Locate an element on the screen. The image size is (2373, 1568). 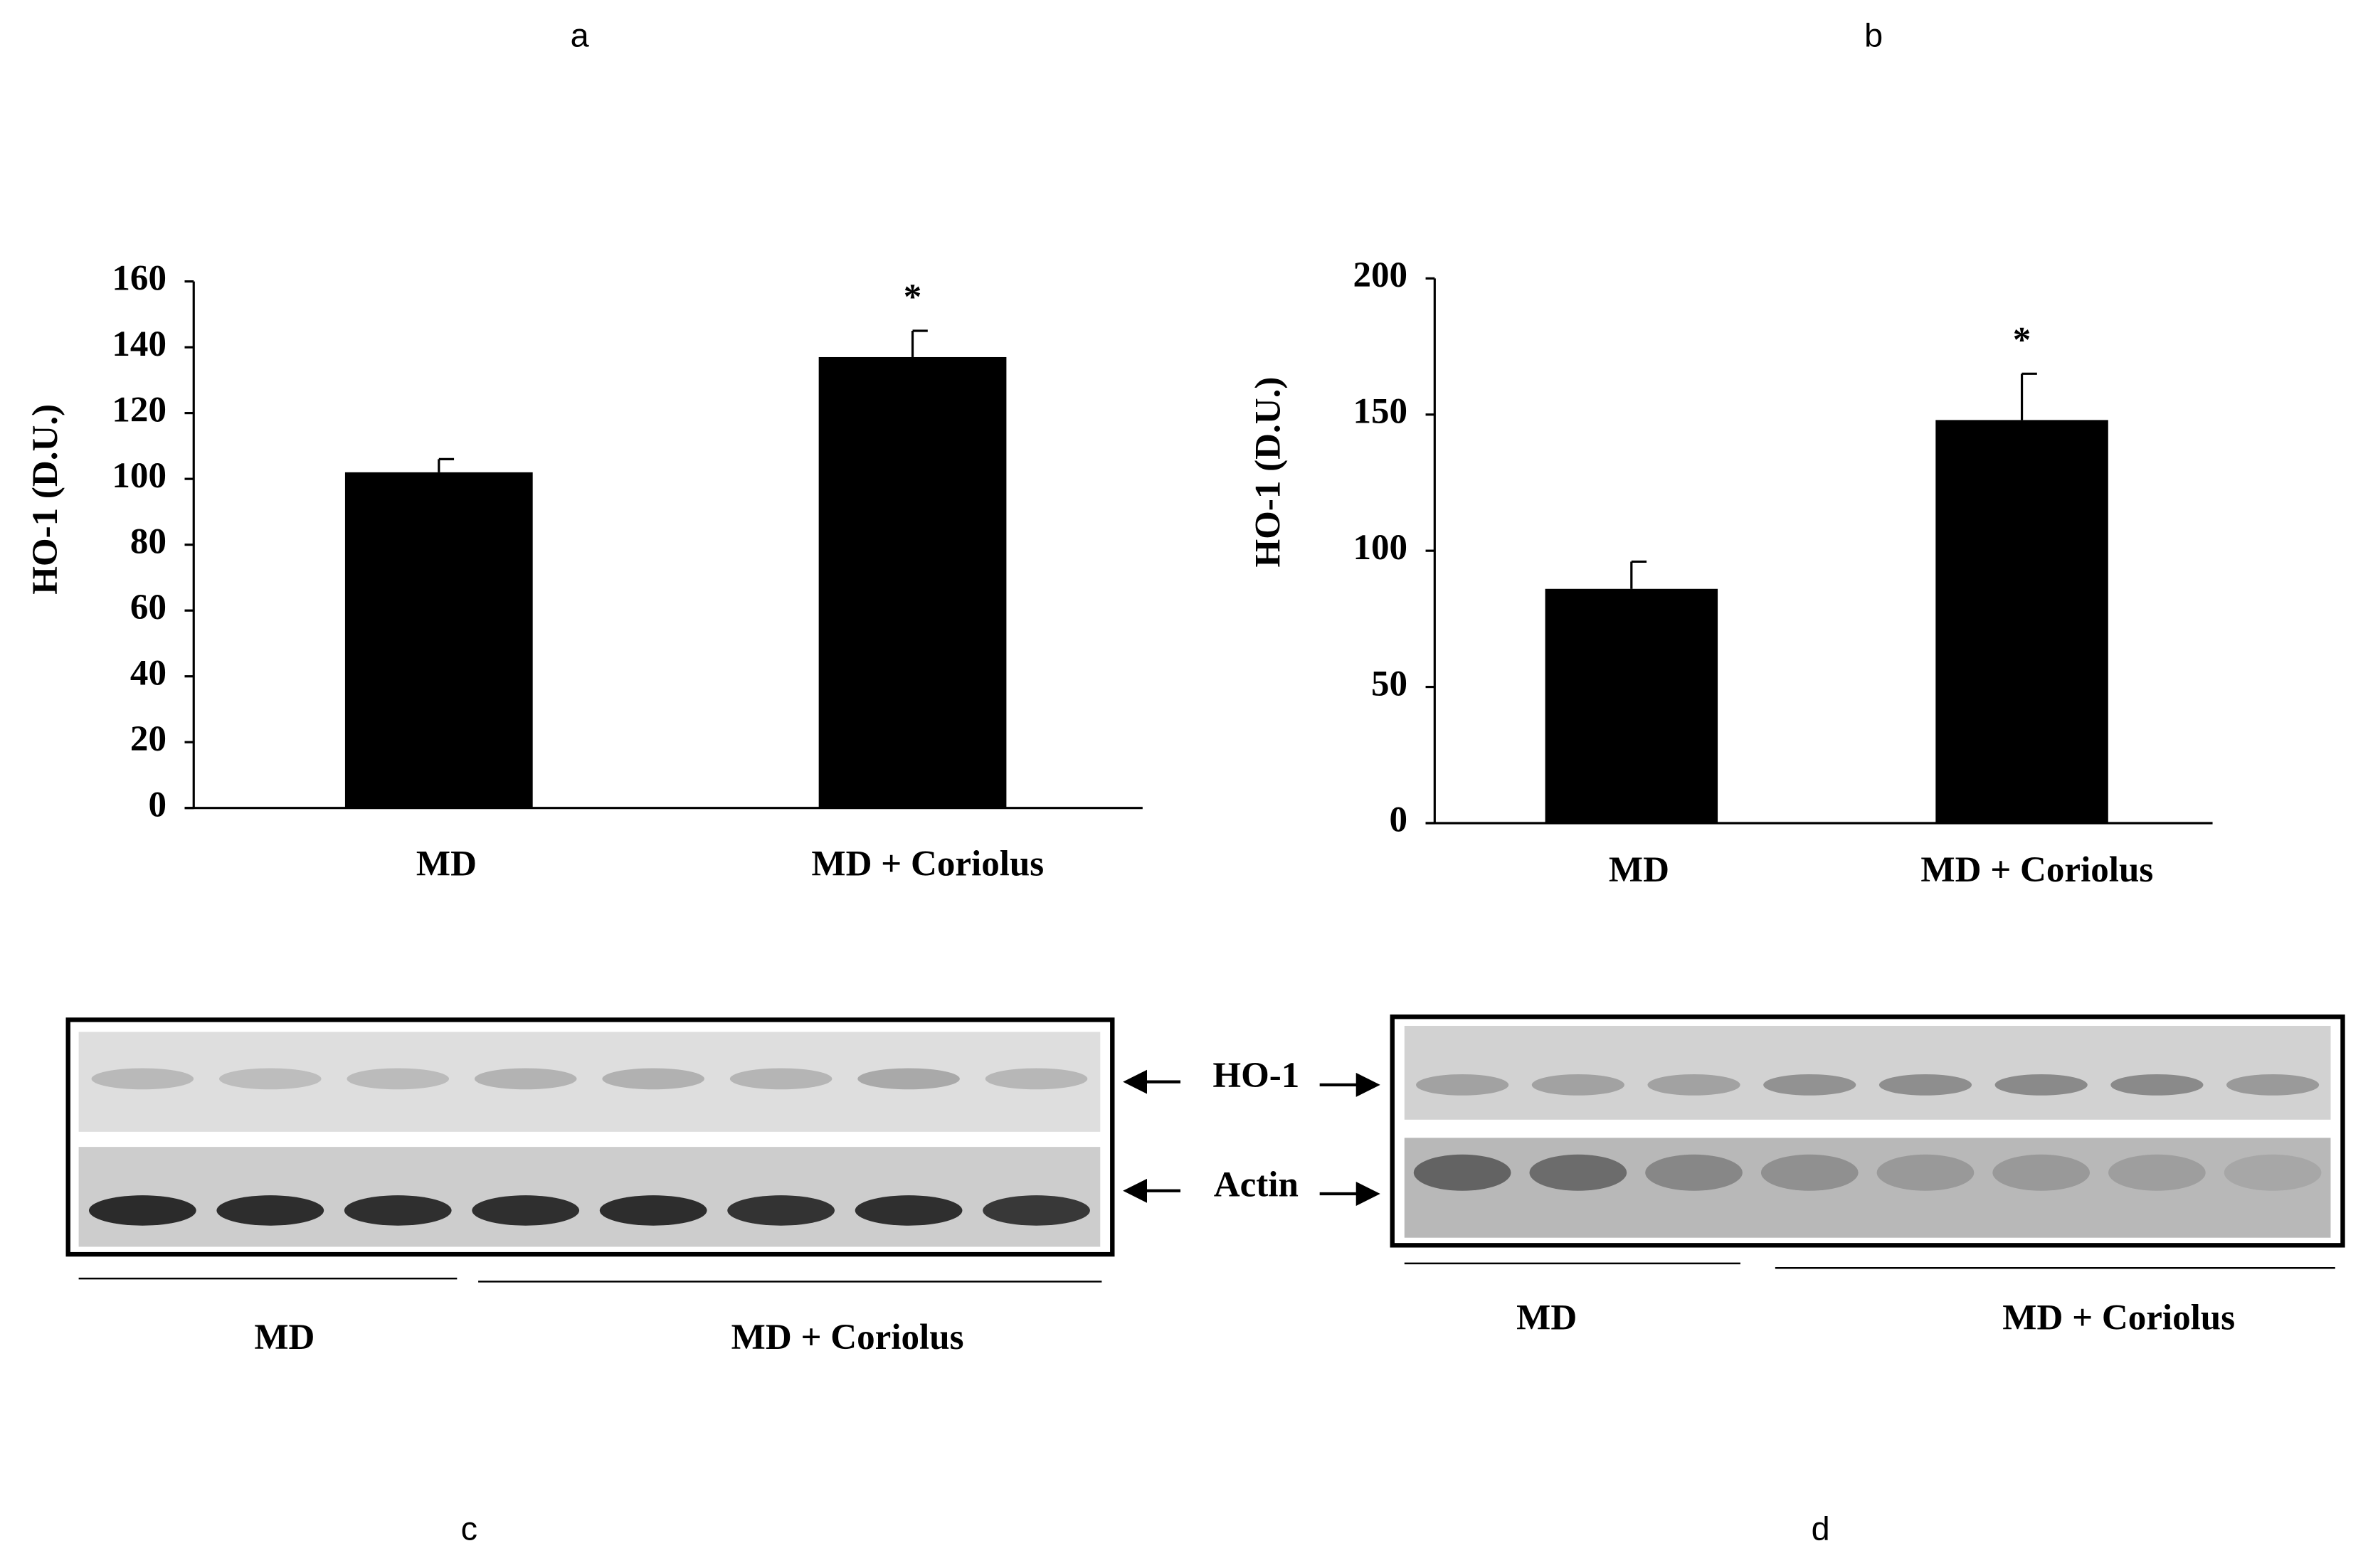
y-tick-label: 140 is located at coordinates (139, 344).